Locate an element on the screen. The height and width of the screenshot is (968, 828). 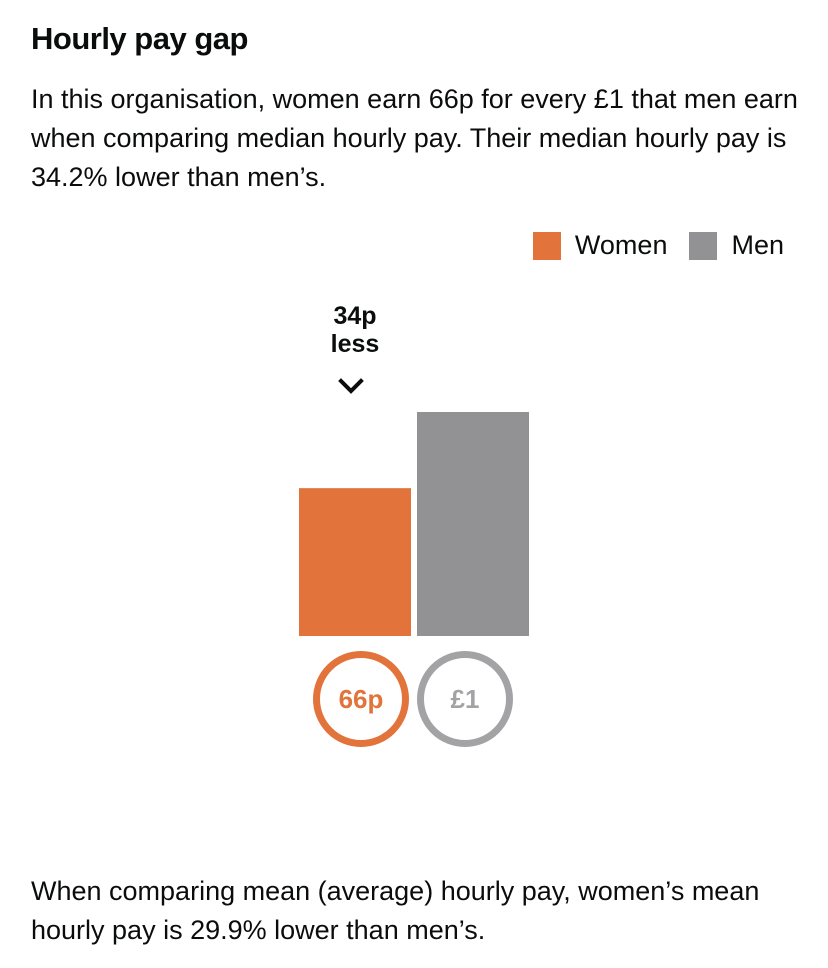
gap-text: less is located at coordinates (355, 344).